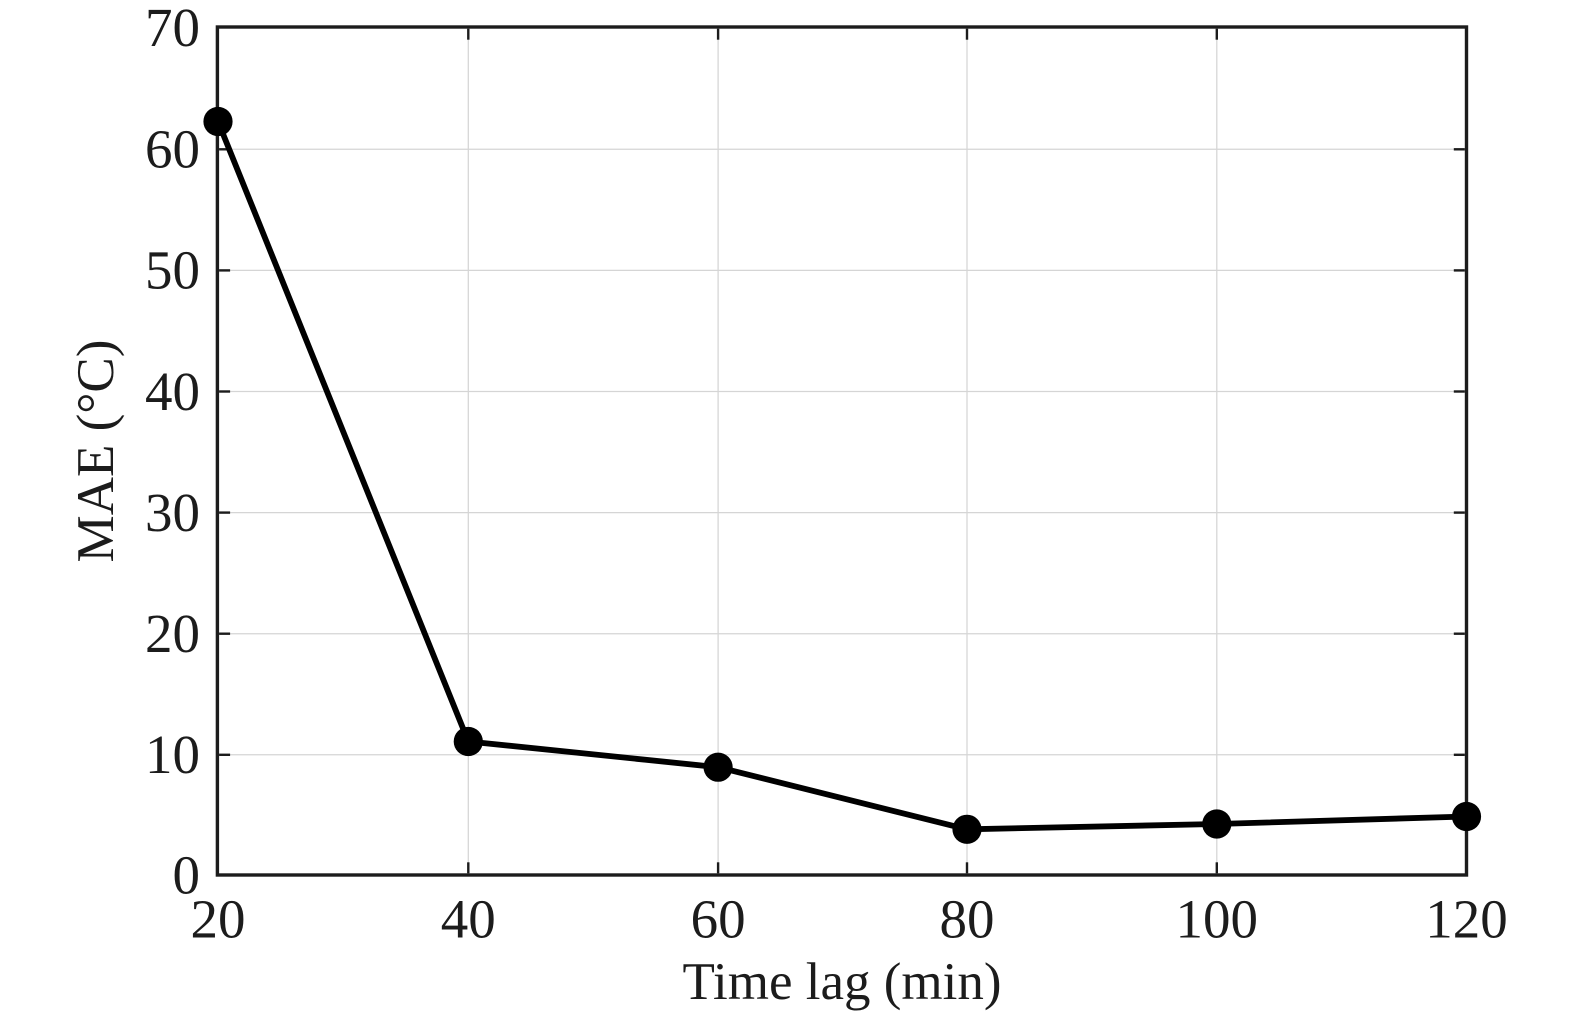 This screenshot has width=1575, height=1015. What do you see at coordinates (96, 451) in the screenshot?
I see `svg-text: MAE (°C)` at bounding box center [96, 451].